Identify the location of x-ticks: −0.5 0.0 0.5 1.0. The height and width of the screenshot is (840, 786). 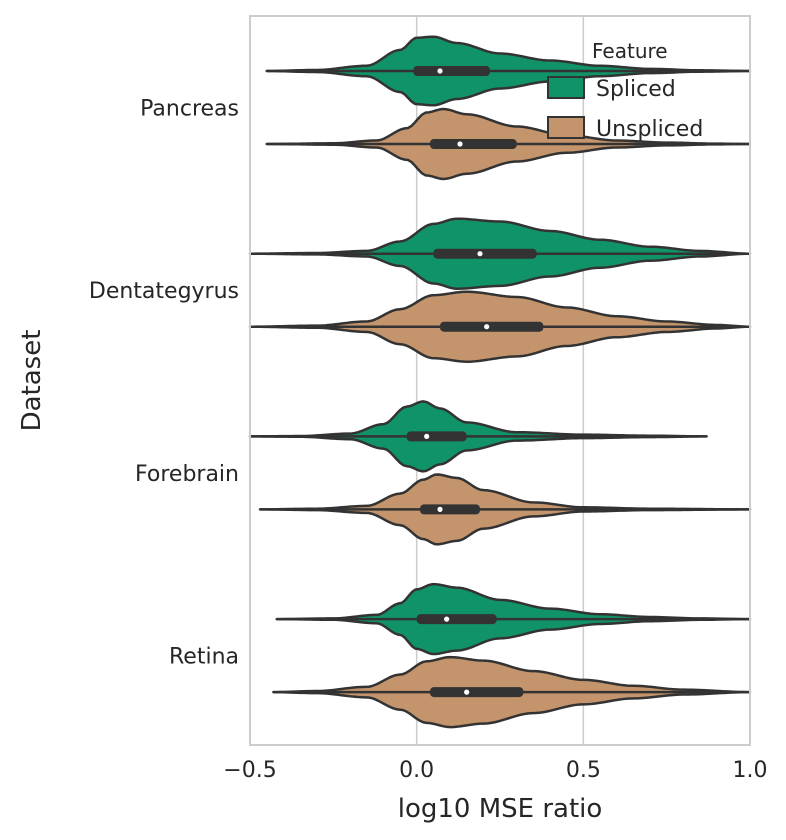
(495, 770).